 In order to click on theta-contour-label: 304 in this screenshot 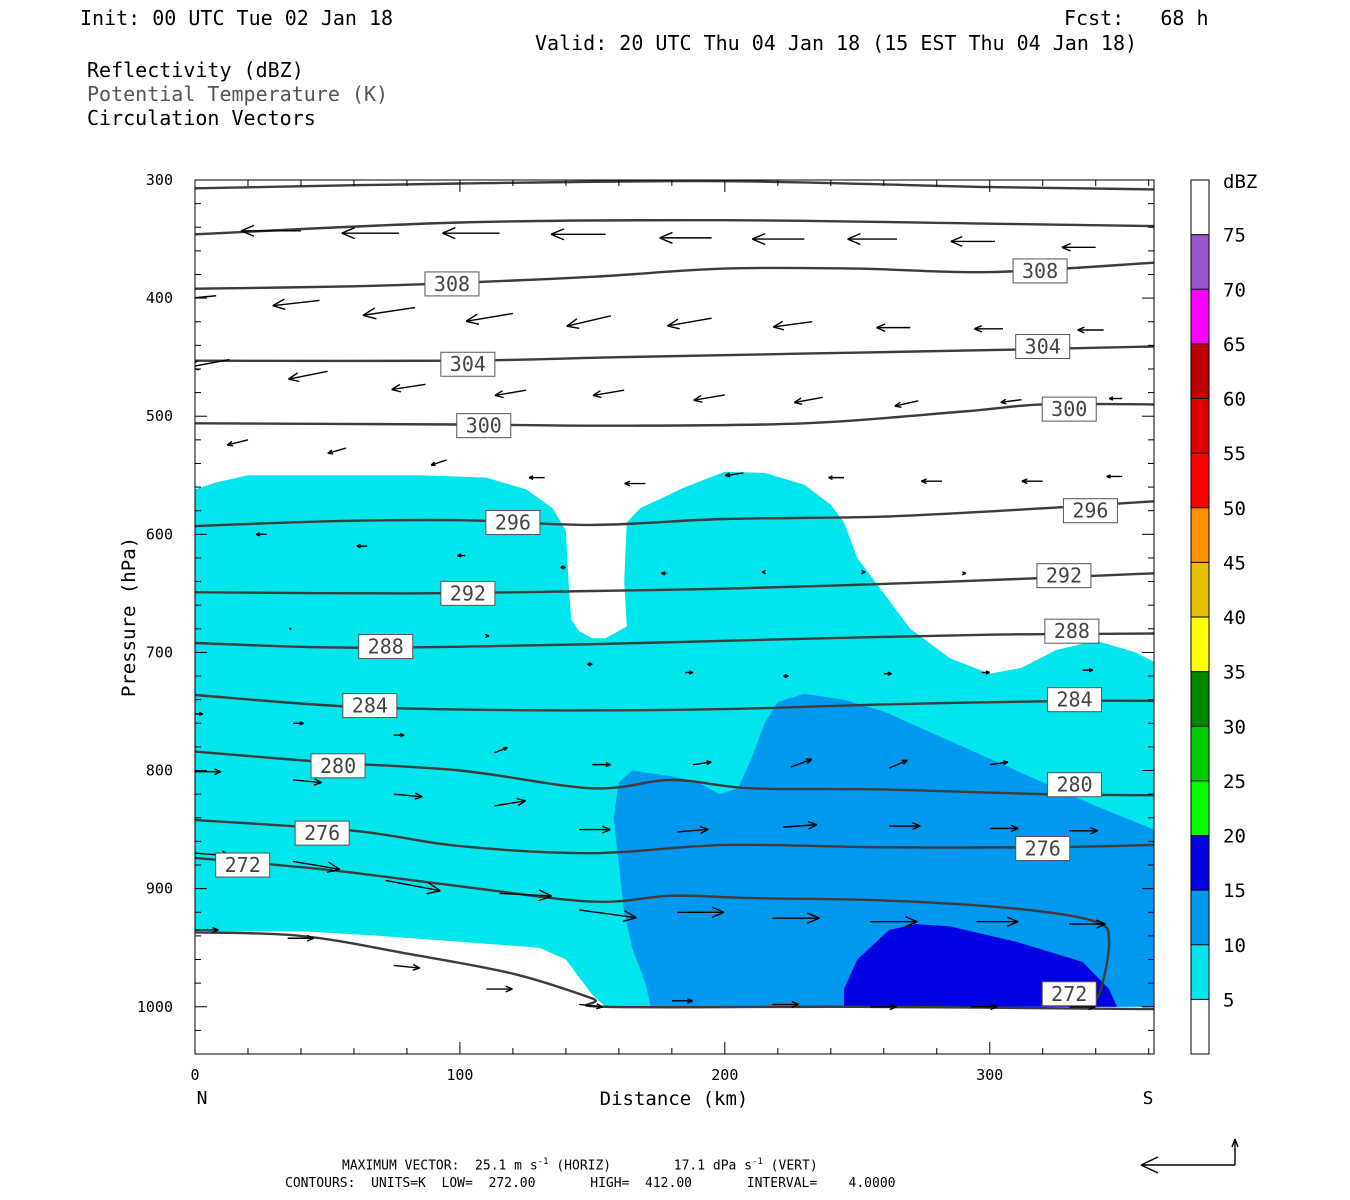, I will do `click(1043, 347)`.